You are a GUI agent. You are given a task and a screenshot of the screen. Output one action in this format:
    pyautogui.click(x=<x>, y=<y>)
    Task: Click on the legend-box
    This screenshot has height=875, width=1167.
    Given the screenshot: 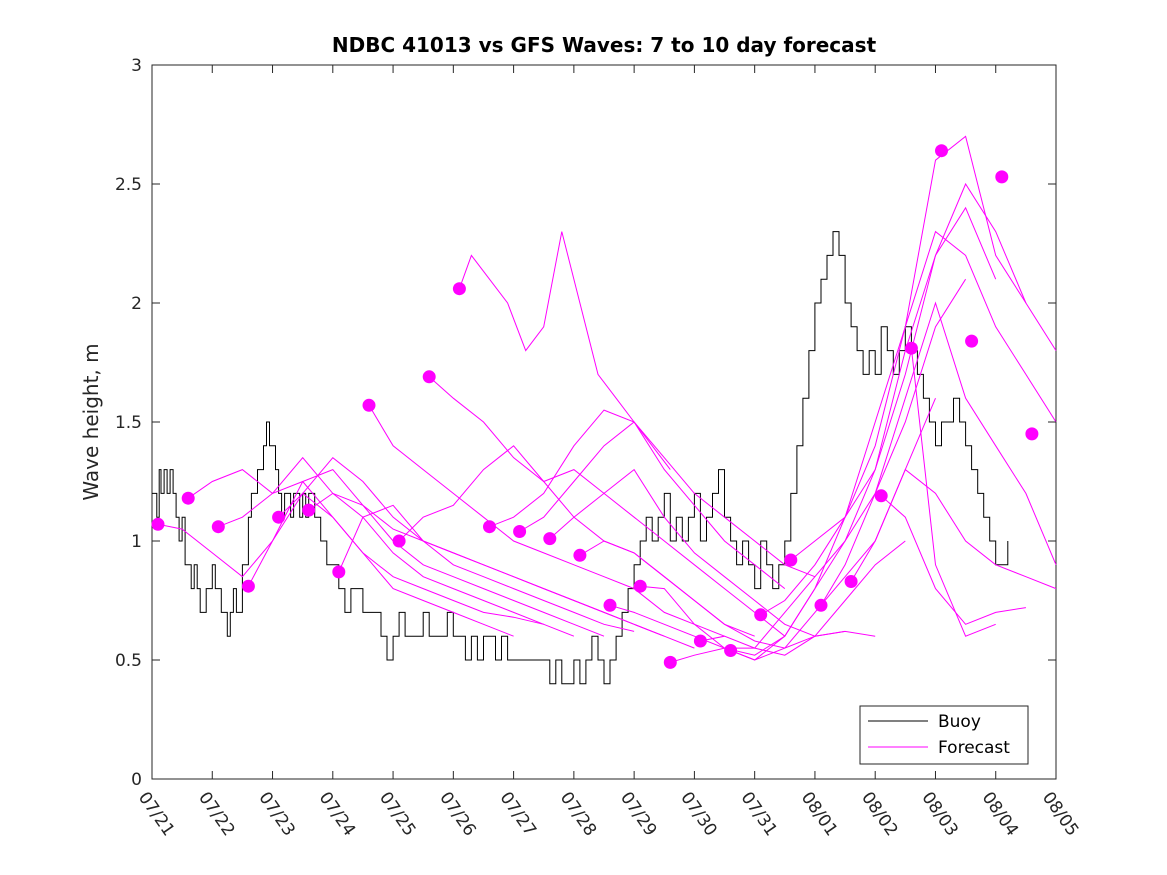 What is the action you would take?
    pyautogui.click(x=944, y=735)
    